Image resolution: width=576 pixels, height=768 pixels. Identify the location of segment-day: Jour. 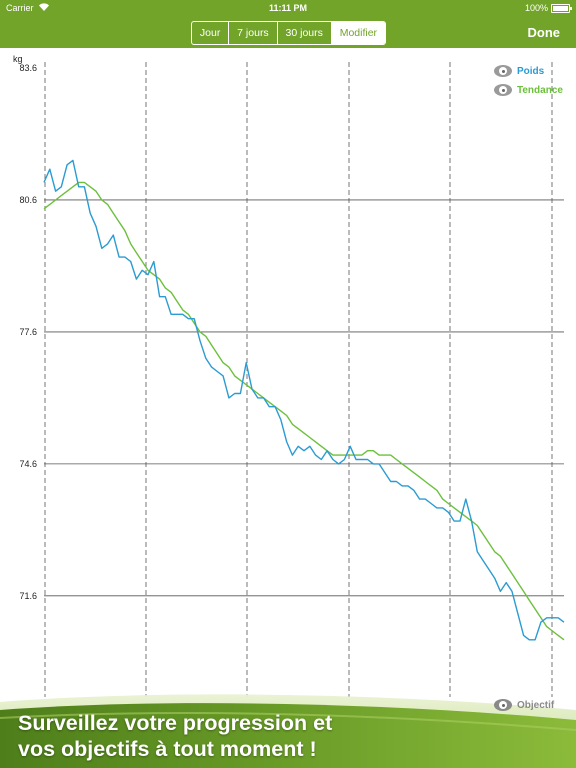
(211, 33).